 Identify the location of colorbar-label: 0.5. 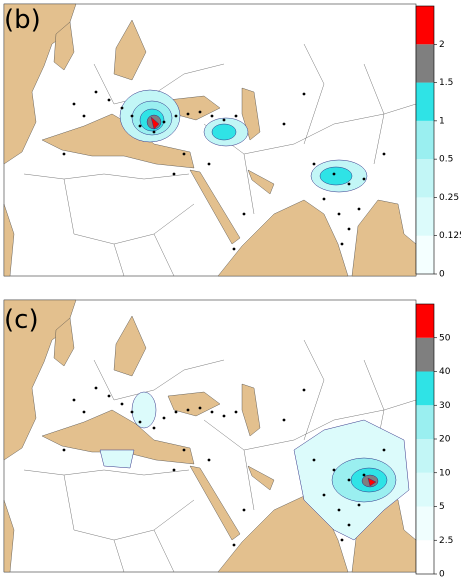
(446, 160).